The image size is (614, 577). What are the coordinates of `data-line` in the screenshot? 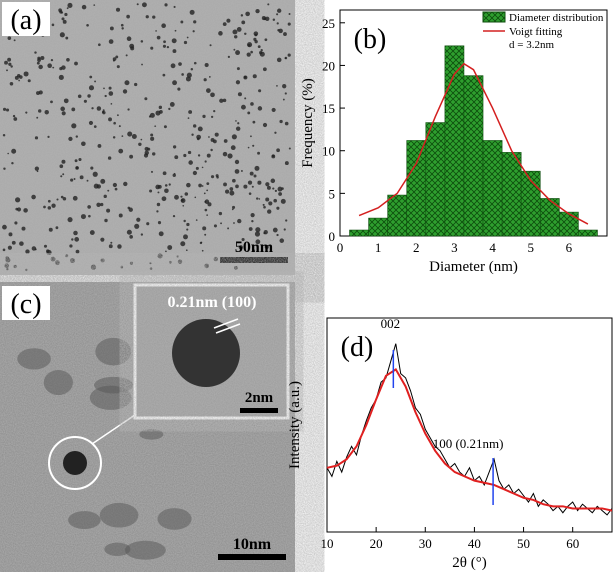 It's located at (473, 143).